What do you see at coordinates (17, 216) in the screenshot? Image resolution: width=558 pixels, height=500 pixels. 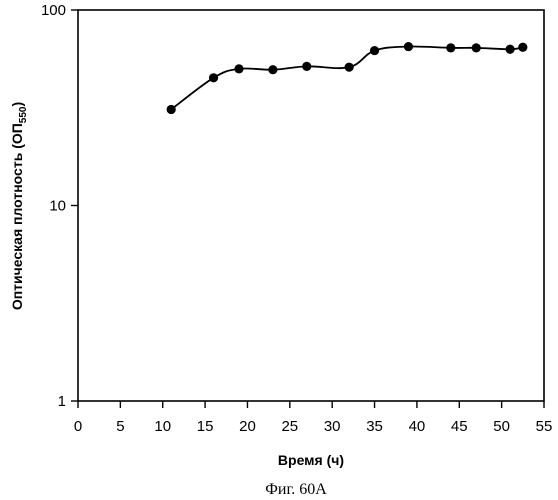 I see `y-axis-title-main: Оптическая плотность (ОП` at bounding box center [17, 216].